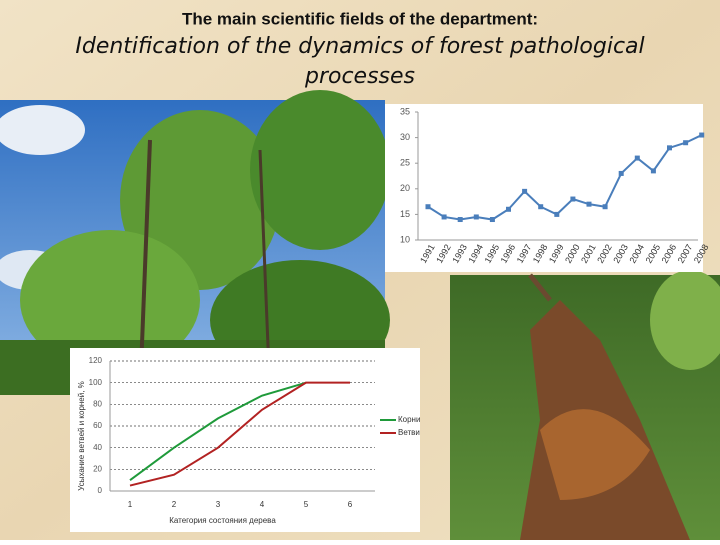 Image resolution: width=720 pixels, height=545 pixels. I want to click on chart-1-bg, so click(544, 188).